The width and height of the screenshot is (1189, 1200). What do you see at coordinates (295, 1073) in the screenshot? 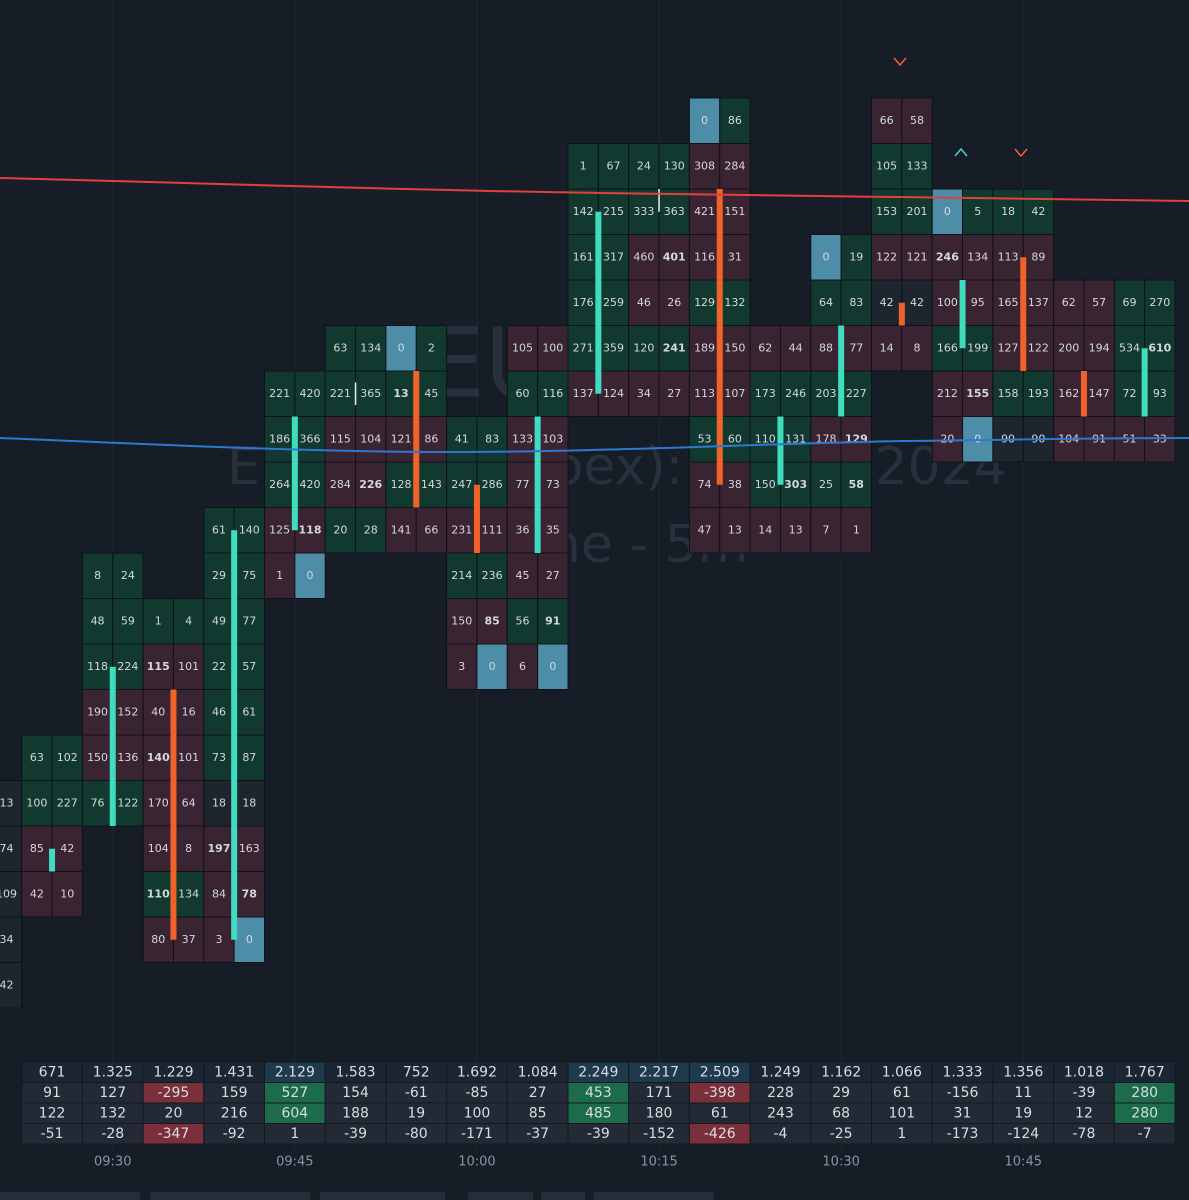
I see `summary-value: 2.129` at bounding box center [295, 1073].